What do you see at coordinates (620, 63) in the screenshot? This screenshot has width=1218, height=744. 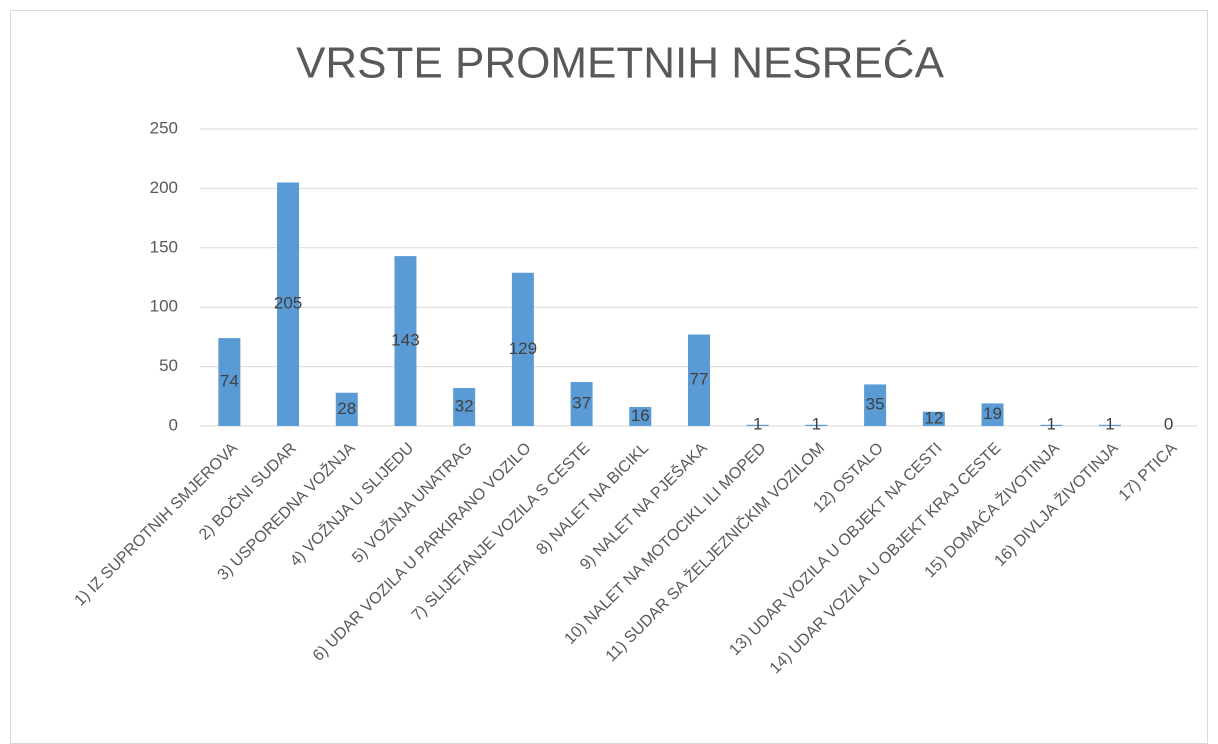 I see `chart-title: VRSTE PROMETNIH NESREĆA` at bounding box center [620, 63].